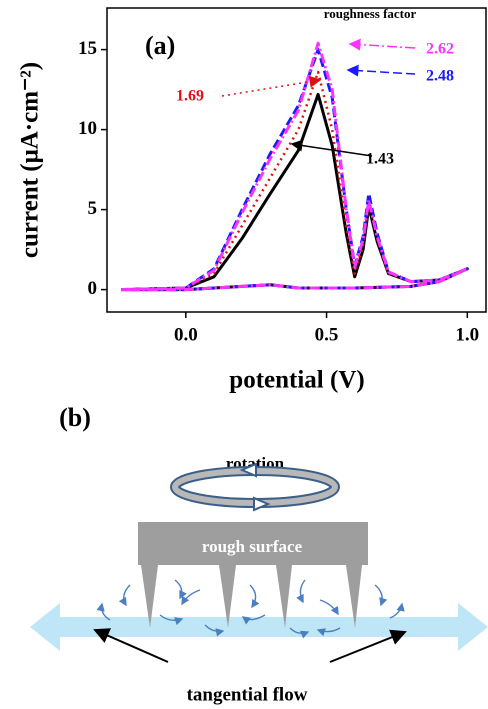 The height and width of the screenshot is (709, 488). What do you see at coordinates (380, 159) in the screenshot?
I see `series-label: 1.43` at bounding box center [380, 159].